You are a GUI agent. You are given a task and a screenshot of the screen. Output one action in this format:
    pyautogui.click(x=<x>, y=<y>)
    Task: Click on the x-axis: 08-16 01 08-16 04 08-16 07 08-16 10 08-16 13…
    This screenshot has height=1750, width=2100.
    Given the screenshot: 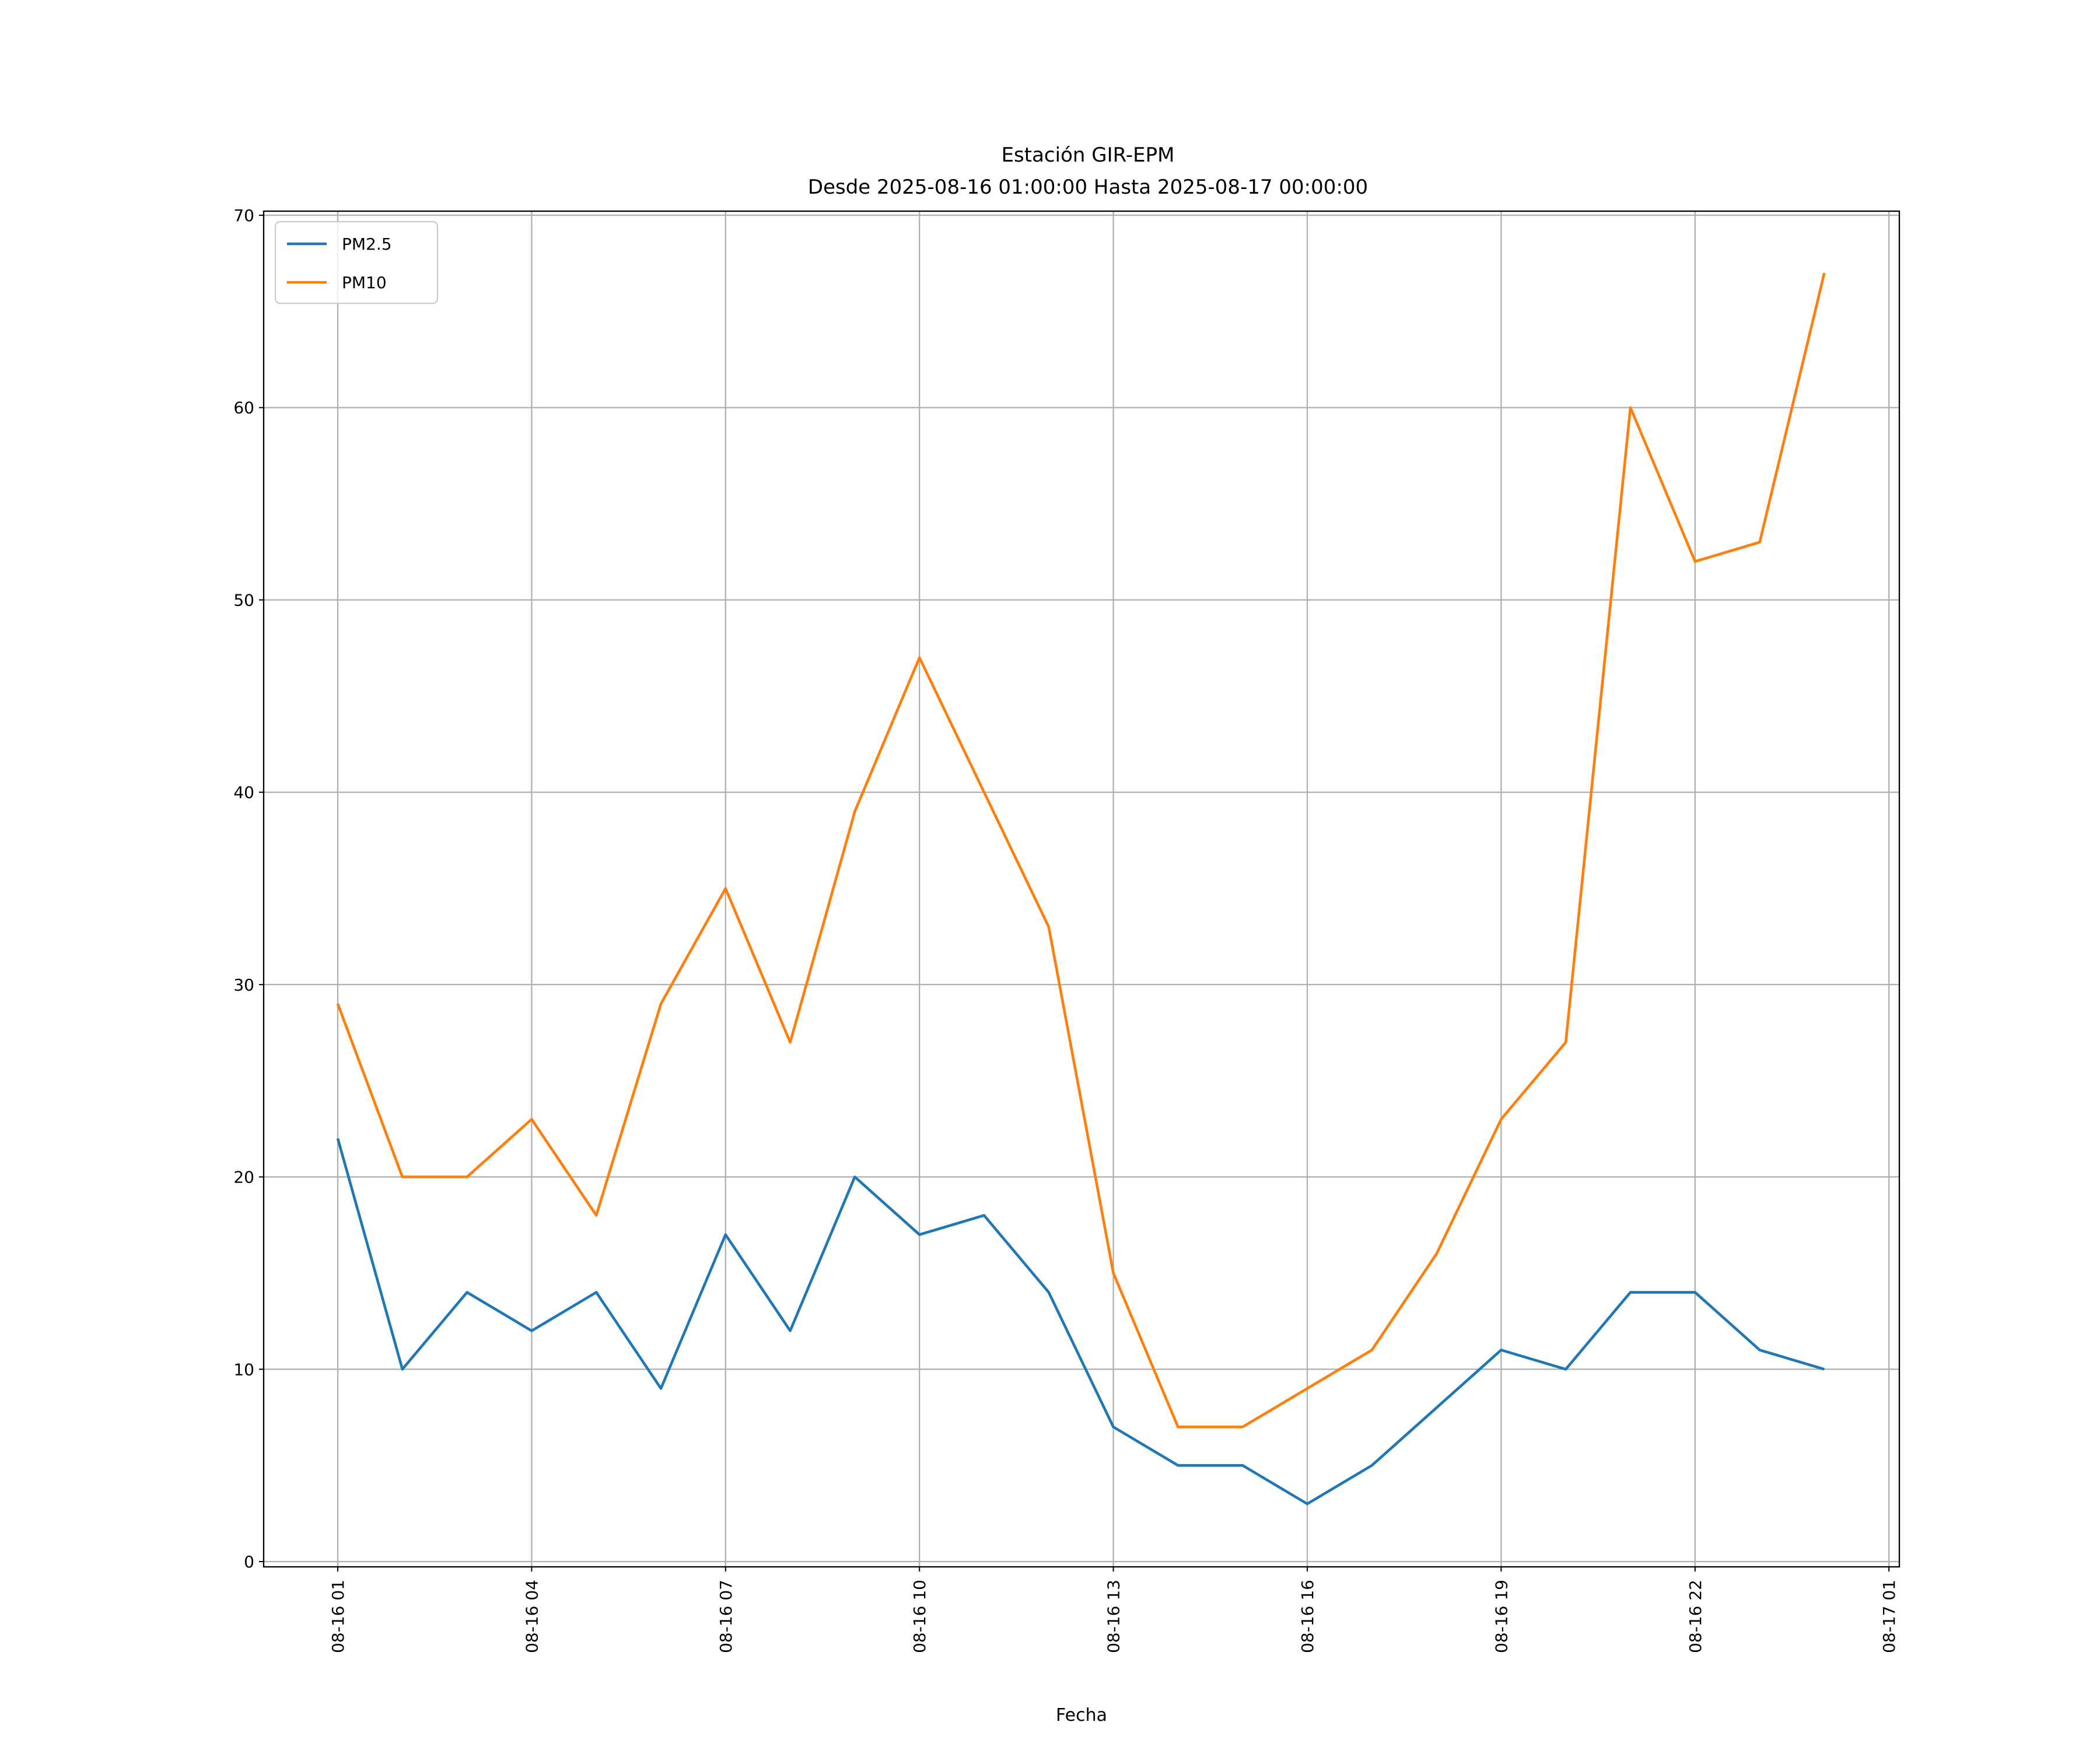 What is the action you would take?
    pyautogui.click(x=1113, y=1610)
    